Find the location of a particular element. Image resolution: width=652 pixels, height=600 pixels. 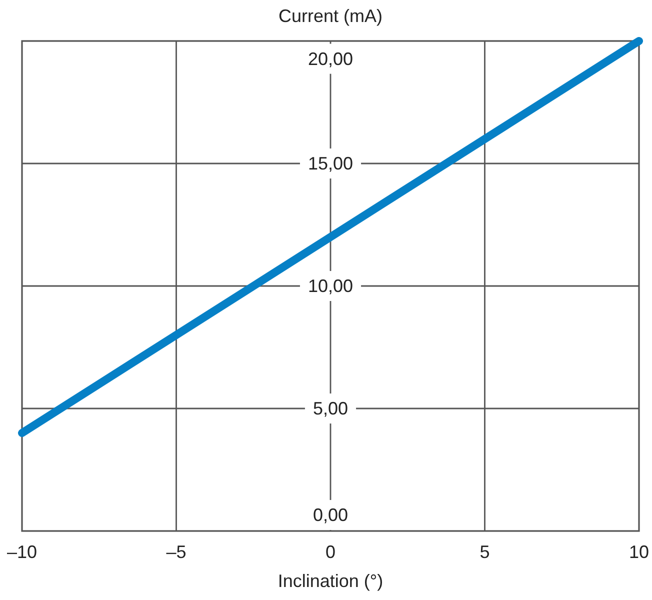

y-tick-label: 0,00 is located at coordinates (330, 515).